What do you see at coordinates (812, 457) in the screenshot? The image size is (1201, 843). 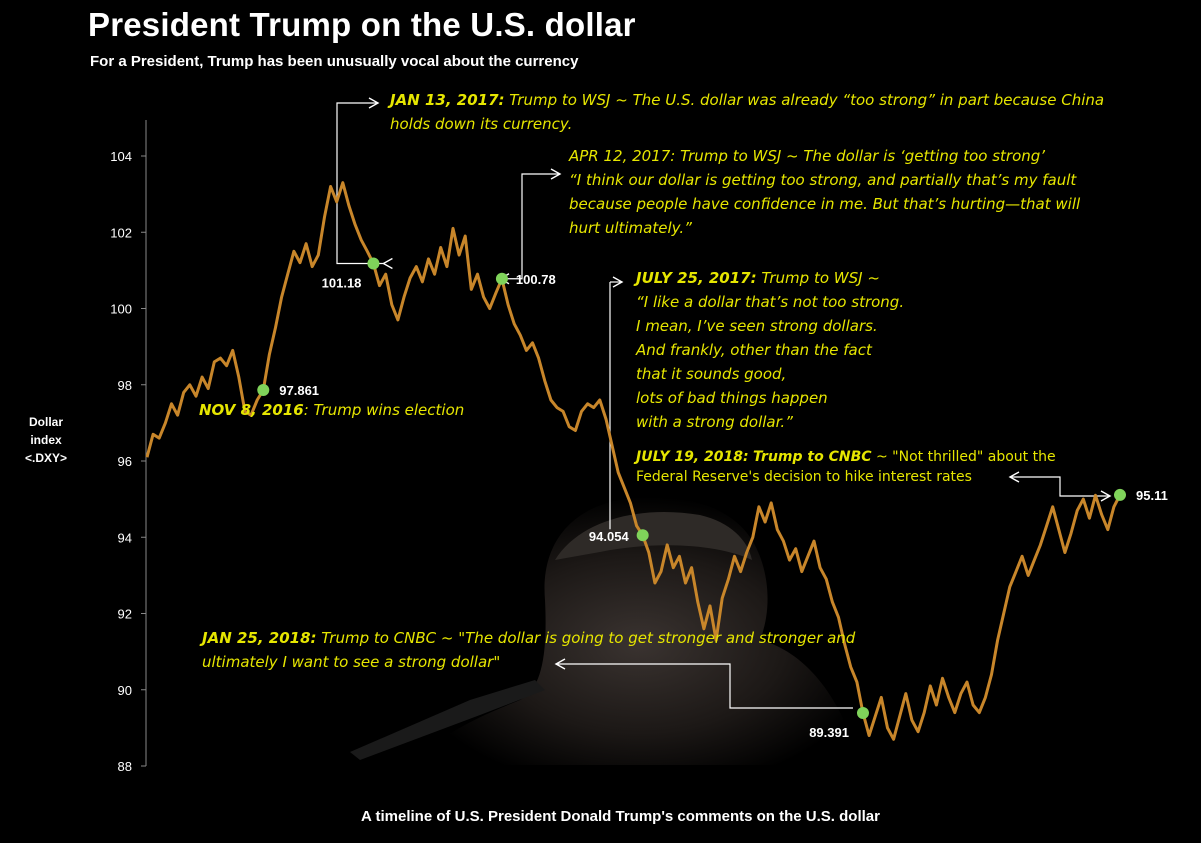 I see `annotation-source: Trump to CNBC` at bounding box center [812, 457].